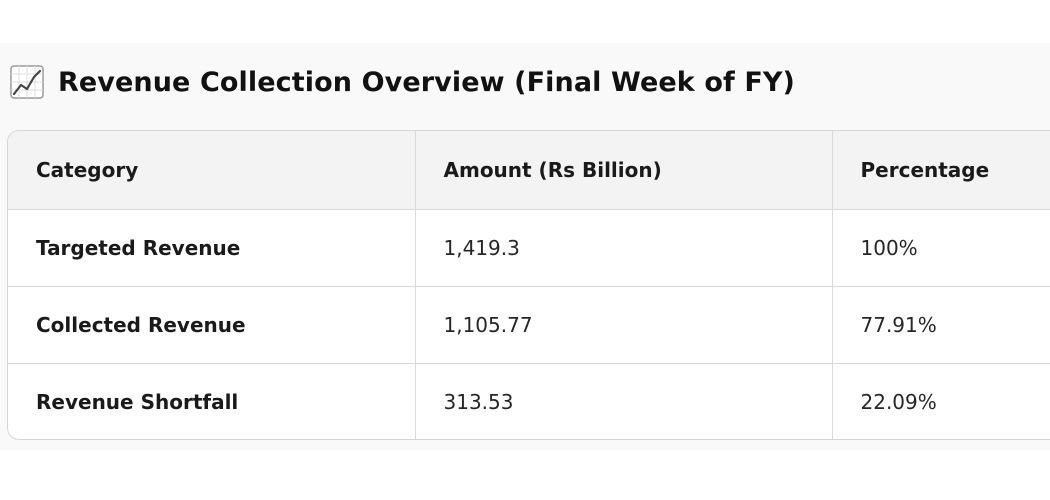  What do you see at coordinates (624, 401) in the screenshot?
I see `row-amount: 313.53` at bounding box center [624, 401].